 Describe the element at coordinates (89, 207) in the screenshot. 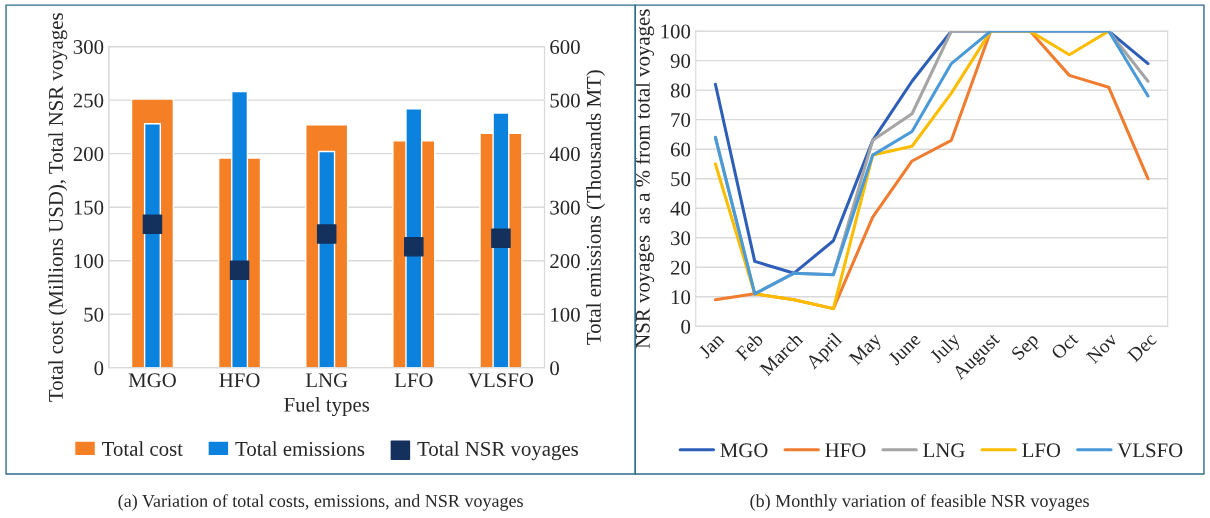

I see `y-tick-label: 150` at that location.